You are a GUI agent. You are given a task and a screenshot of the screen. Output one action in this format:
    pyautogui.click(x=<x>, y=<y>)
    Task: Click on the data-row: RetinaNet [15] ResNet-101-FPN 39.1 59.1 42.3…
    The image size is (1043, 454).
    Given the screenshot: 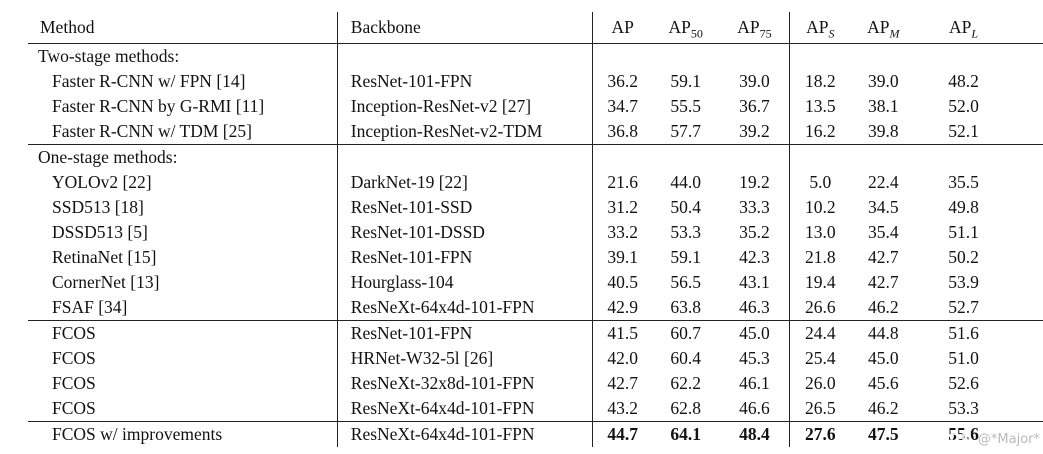 What is the action you would take?
    pyautogui.click(x=535, y=257)
    